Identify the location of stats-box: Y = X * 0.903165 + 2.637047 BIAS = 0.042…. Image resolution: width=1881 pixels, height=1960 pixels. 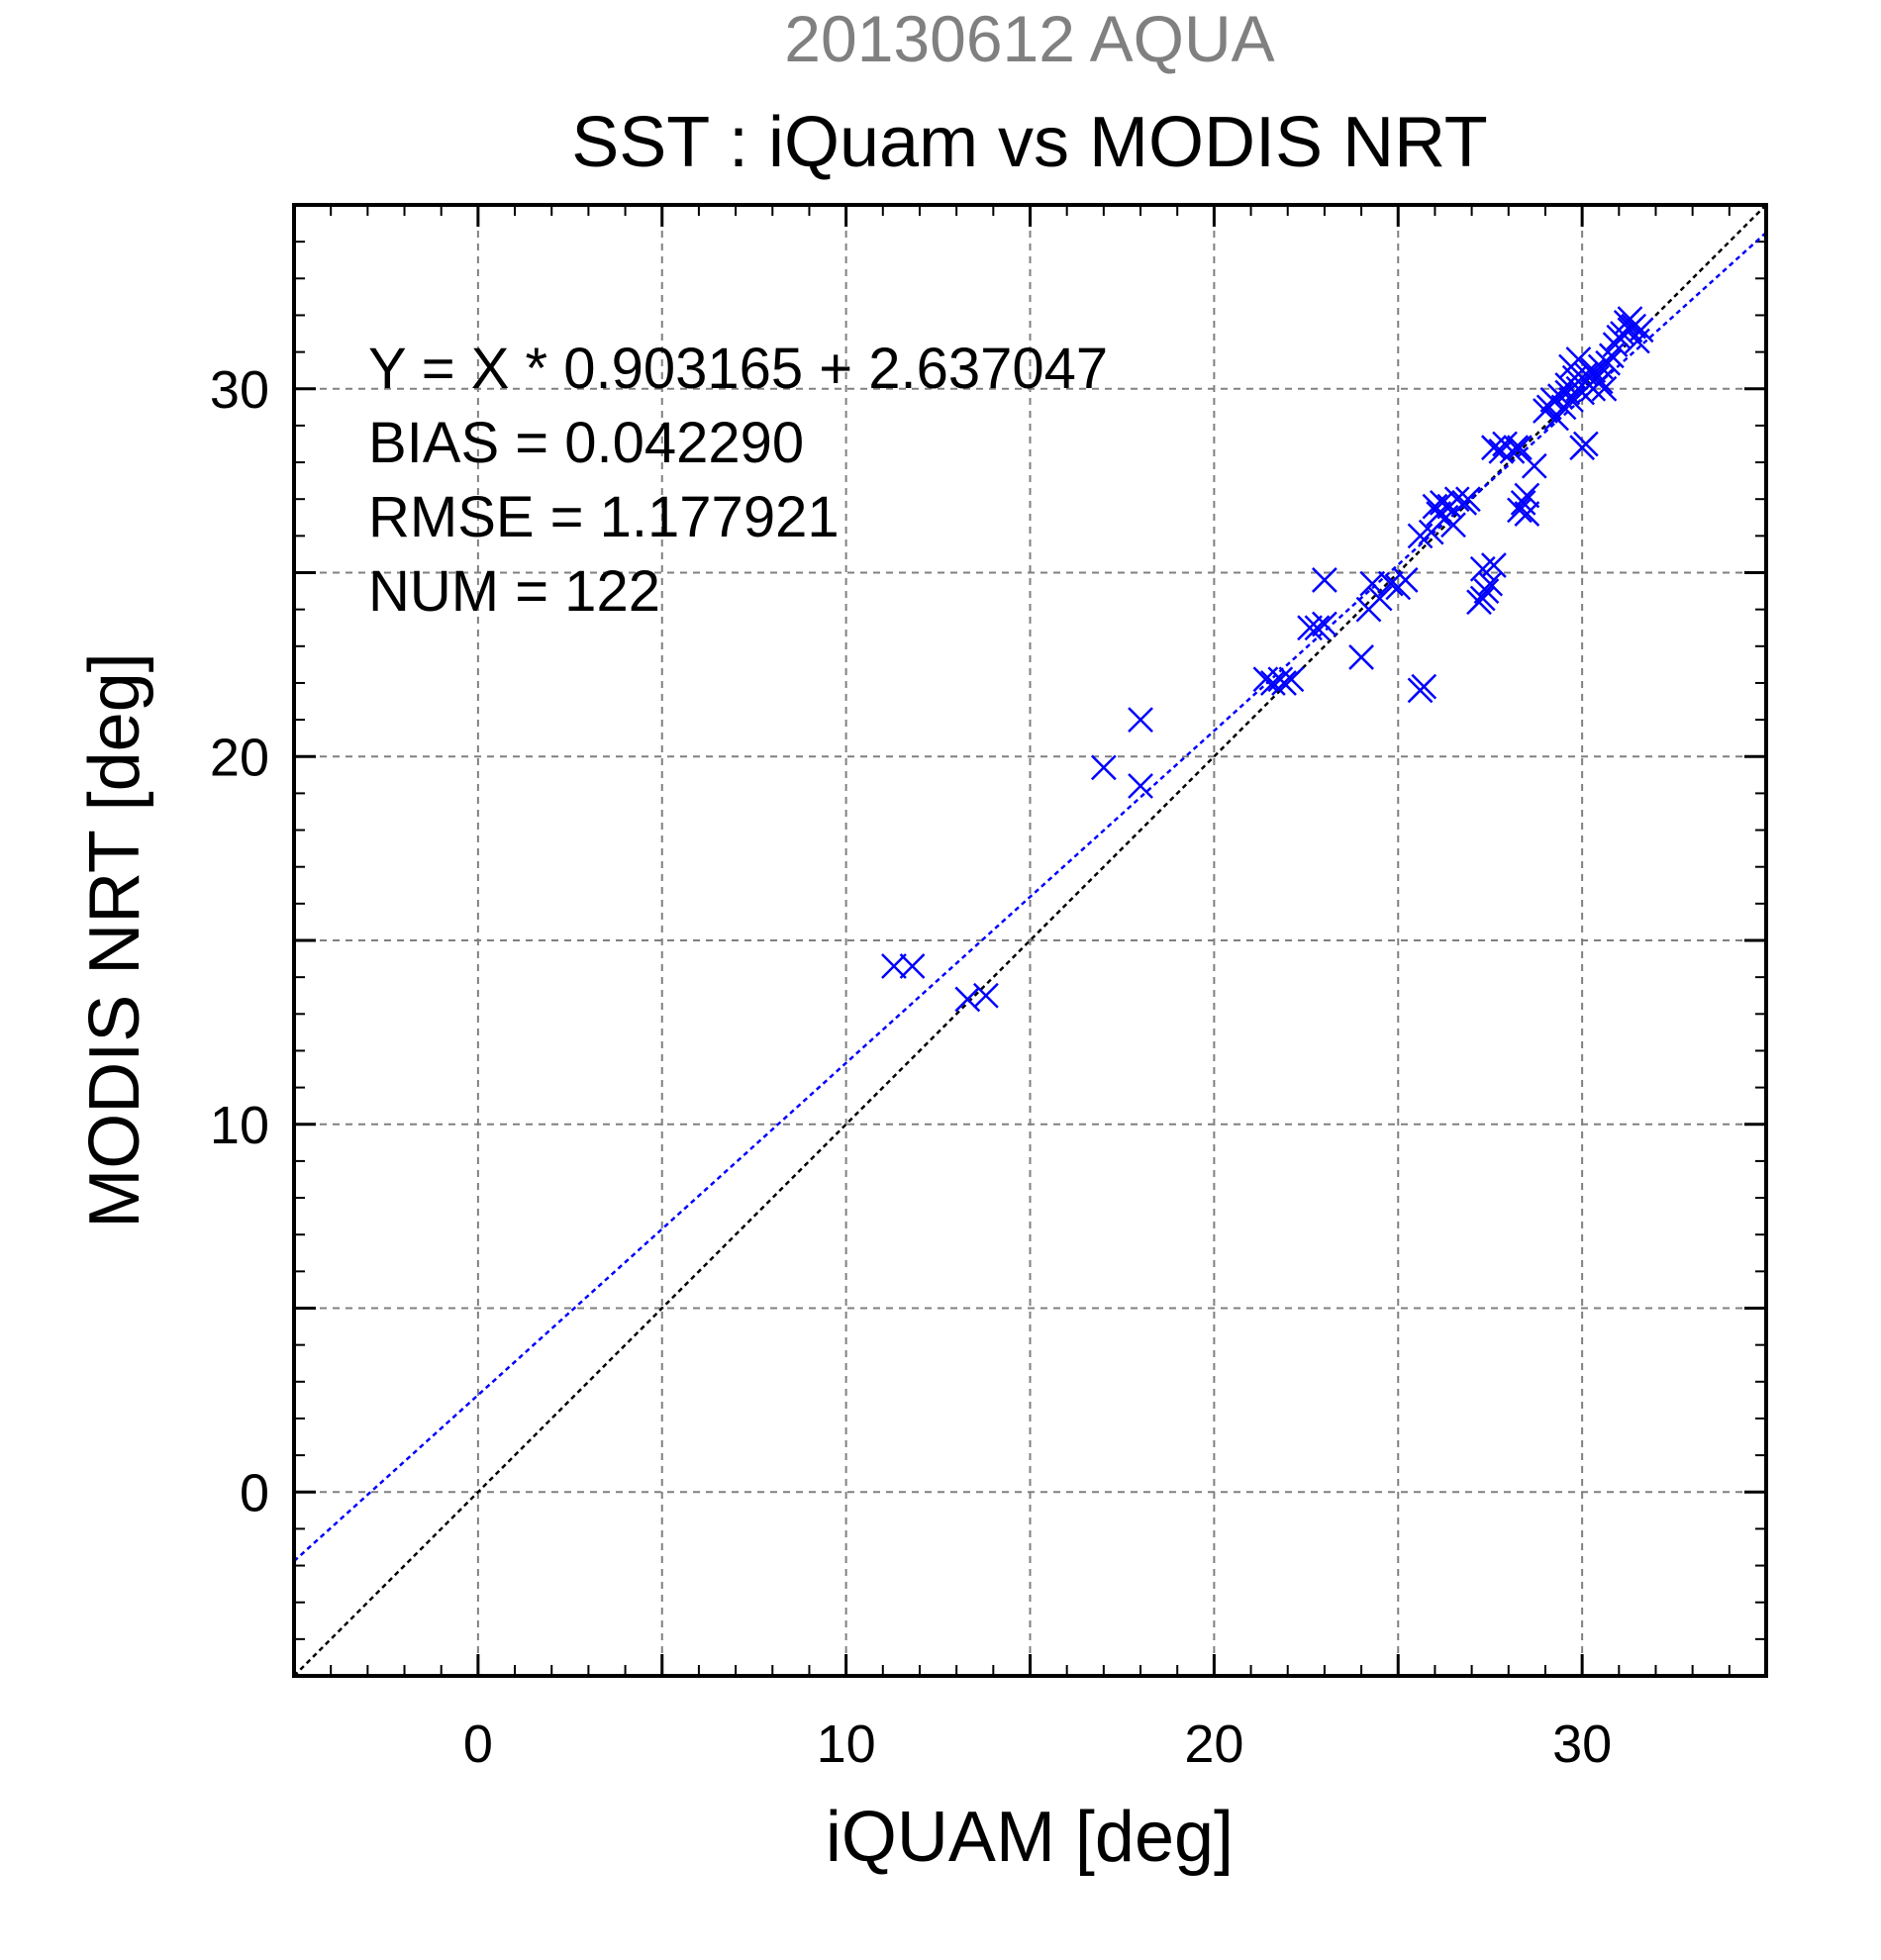
(738, 480).